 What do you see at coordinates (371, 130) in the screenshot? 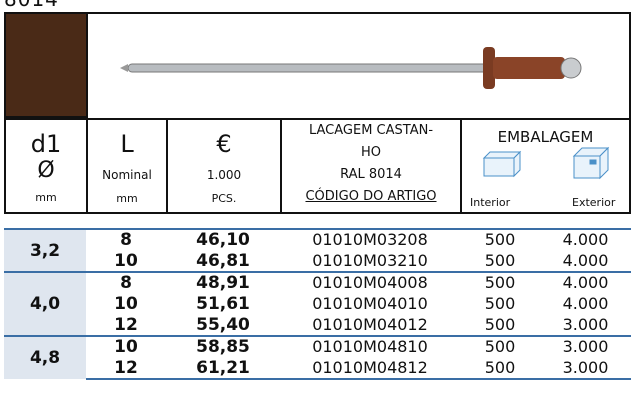
I see `header-text: LACAGEM CASTAN-` at bounding box center [371, 130].